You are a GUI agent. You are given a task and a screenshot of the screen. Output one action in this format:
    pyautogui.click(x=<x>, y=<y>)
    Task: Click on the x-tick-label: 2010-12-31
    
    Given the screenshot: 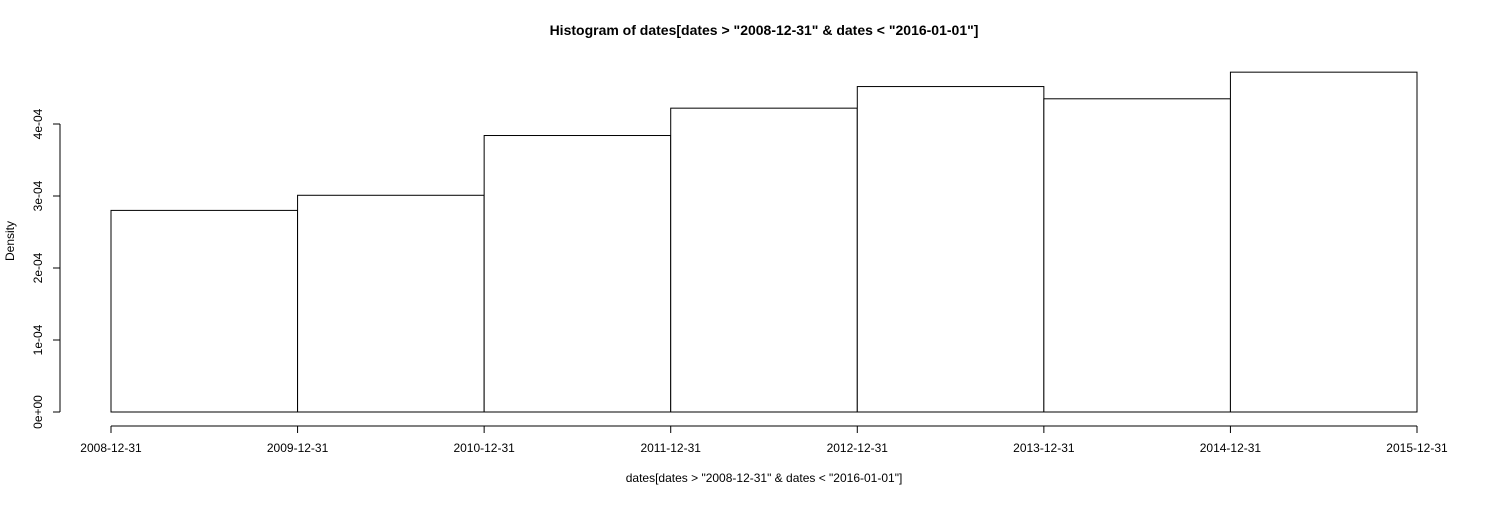 What is the action you would take?
    pyautogui.click(x=484, y=448)
    